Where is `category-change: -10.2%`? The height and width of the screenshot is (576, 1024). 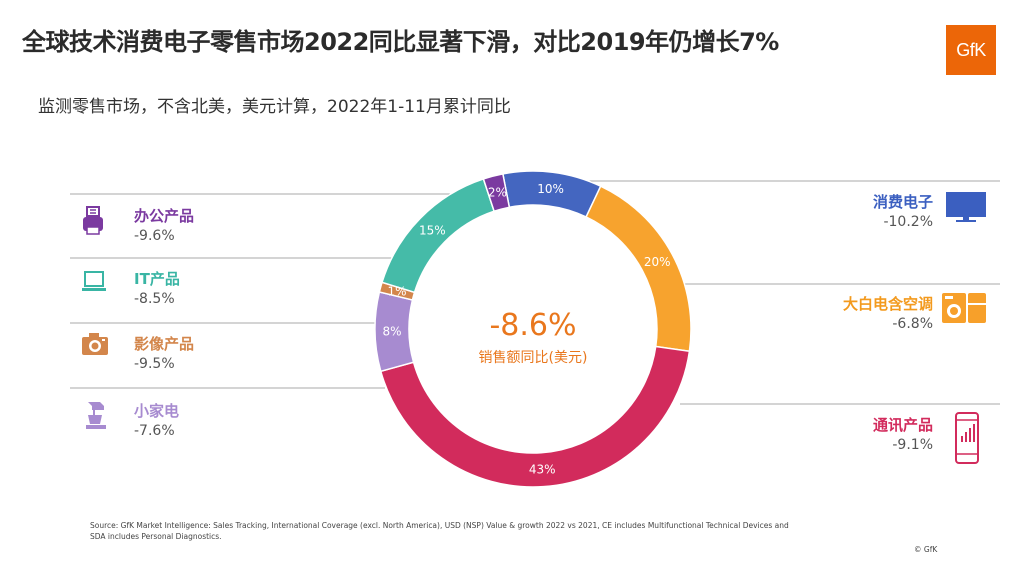
category-change: -10.2% is located at coordinates (908, 222).